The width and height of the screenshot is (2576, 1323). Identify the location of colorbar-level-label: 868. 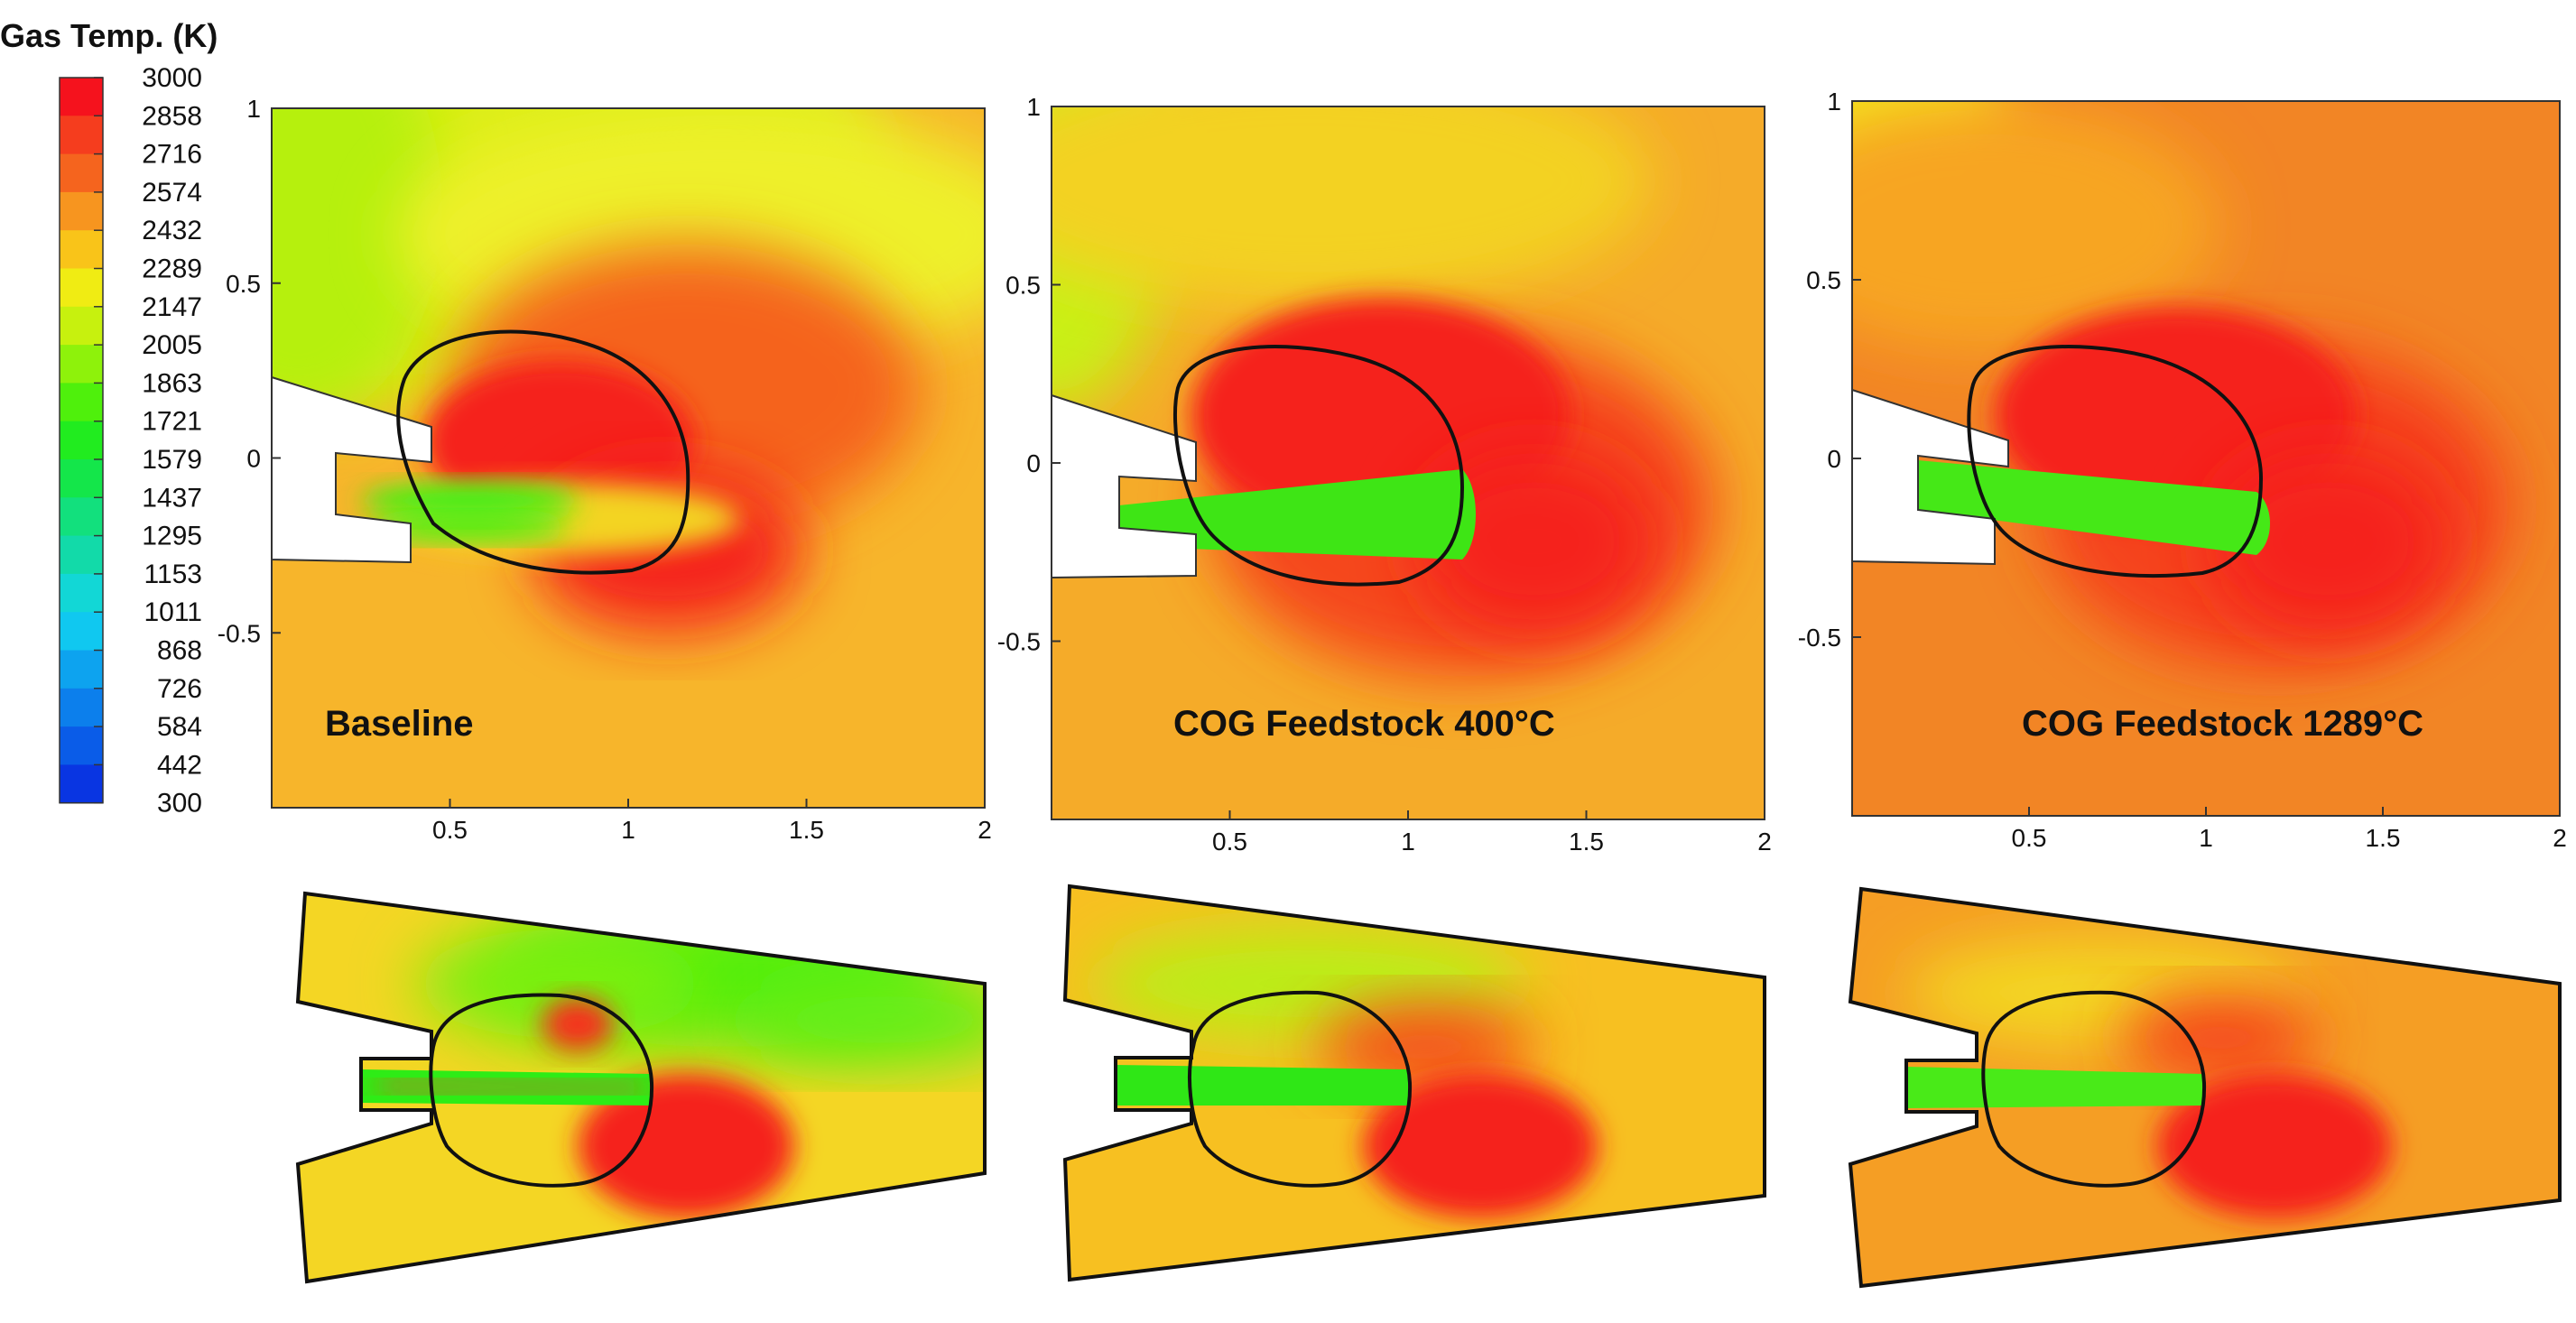
(179, 651).